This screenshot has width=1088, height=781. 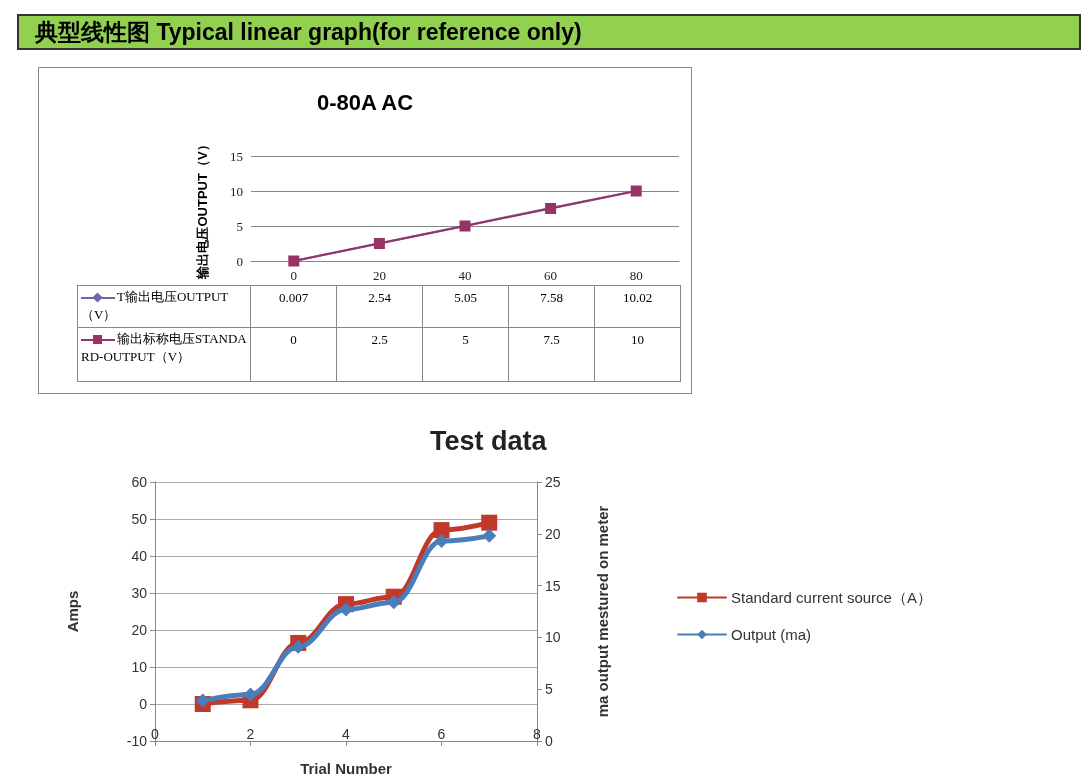 What do you see at coordinates (72, 611) in the screenshot?
I see `y-axis-title: Amps` at bounding box center [72, 611].